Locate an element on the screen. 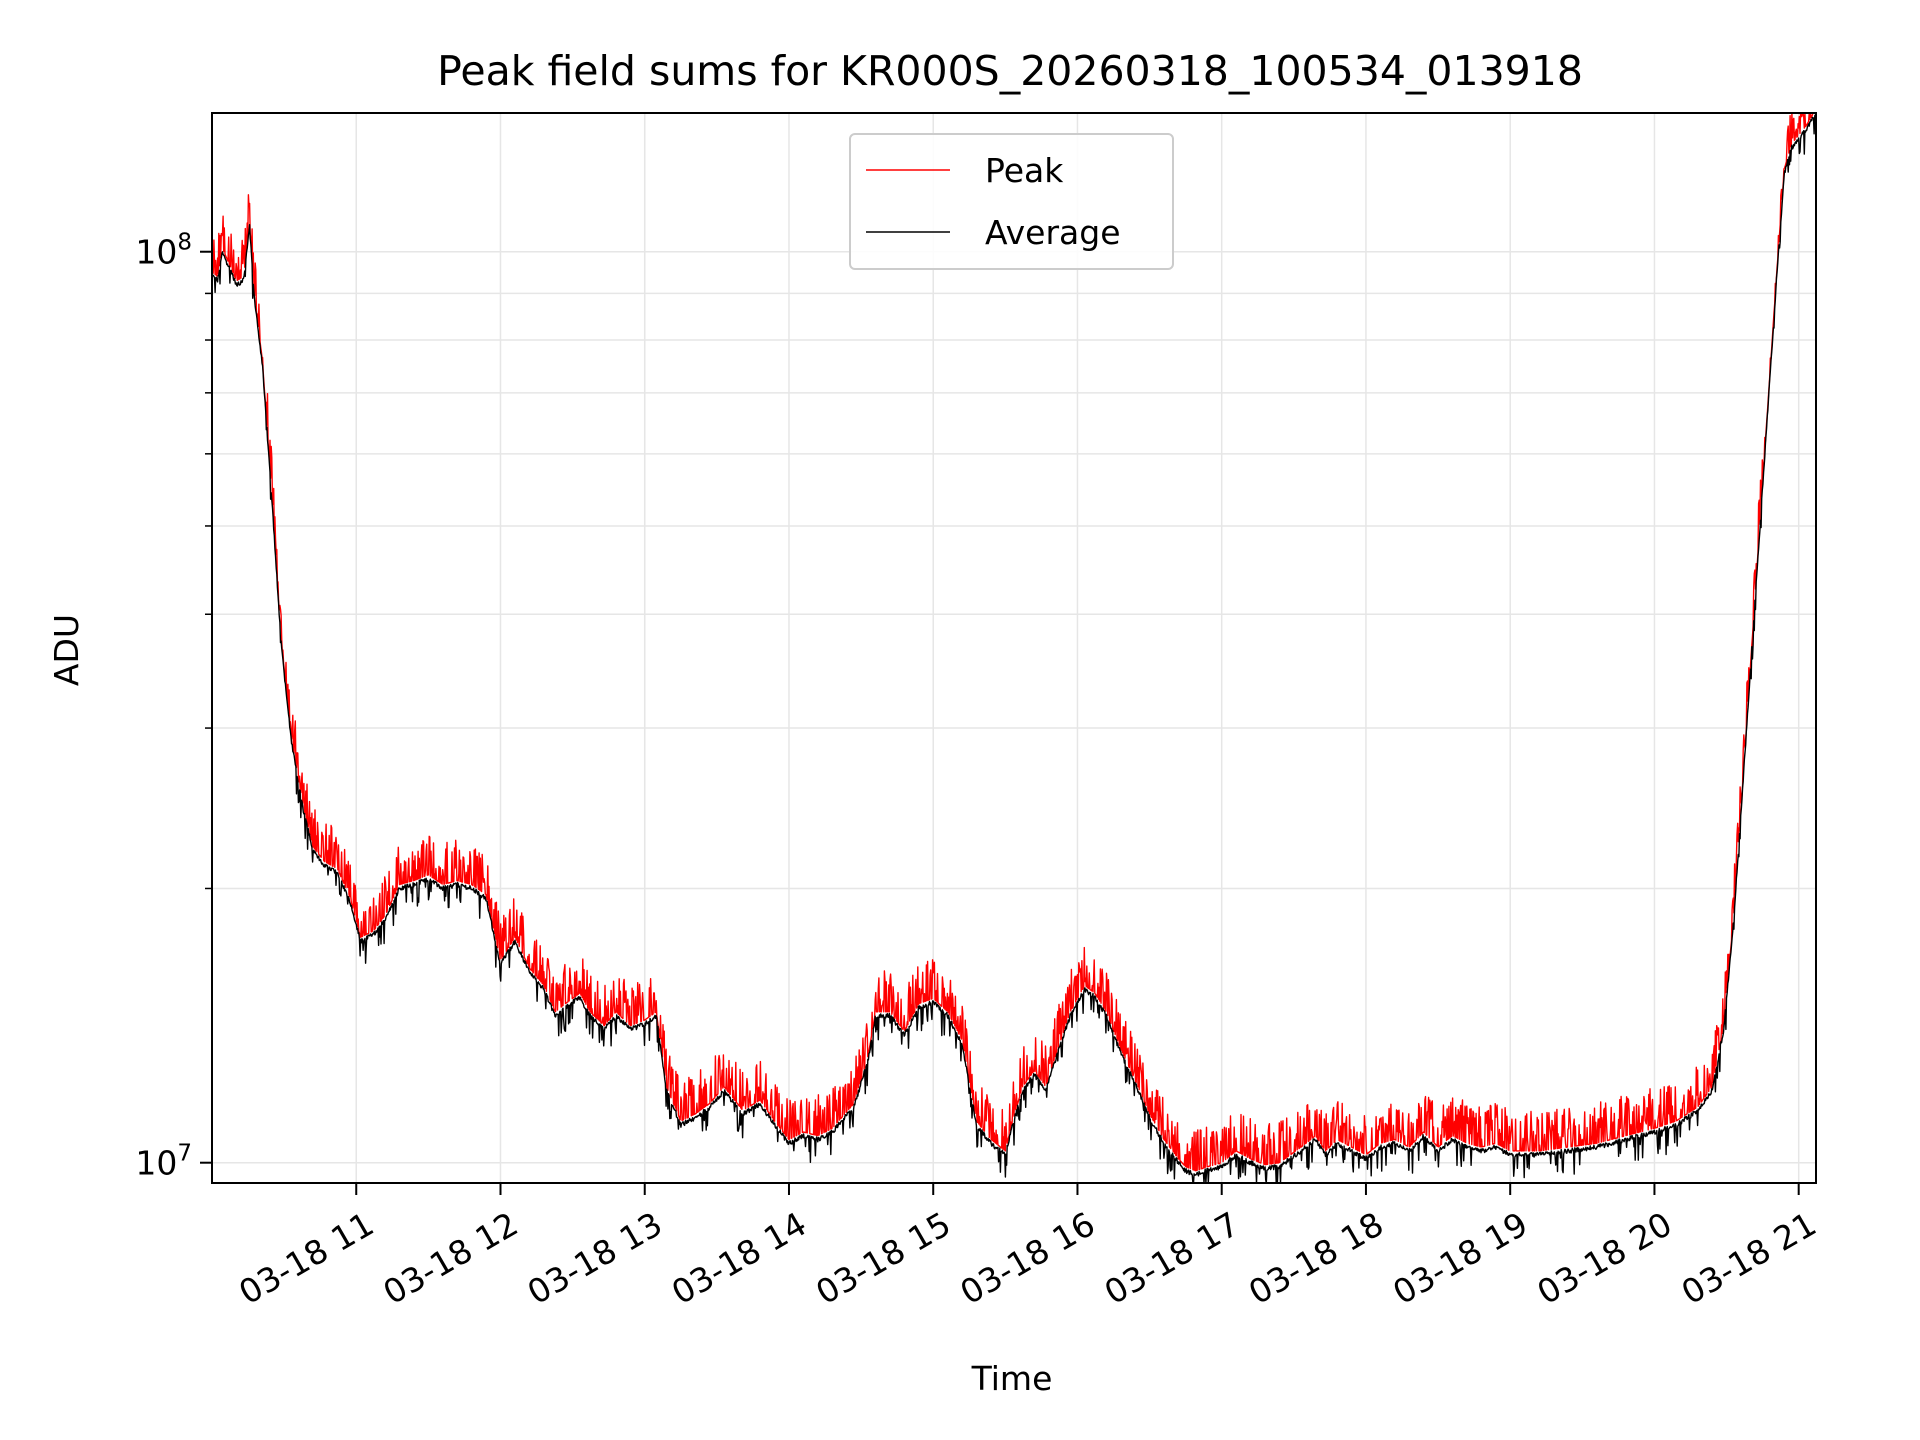 The image size is (1920, 1440). x-tick-label: 03-18 14 is located at coordinates (739, 1258).